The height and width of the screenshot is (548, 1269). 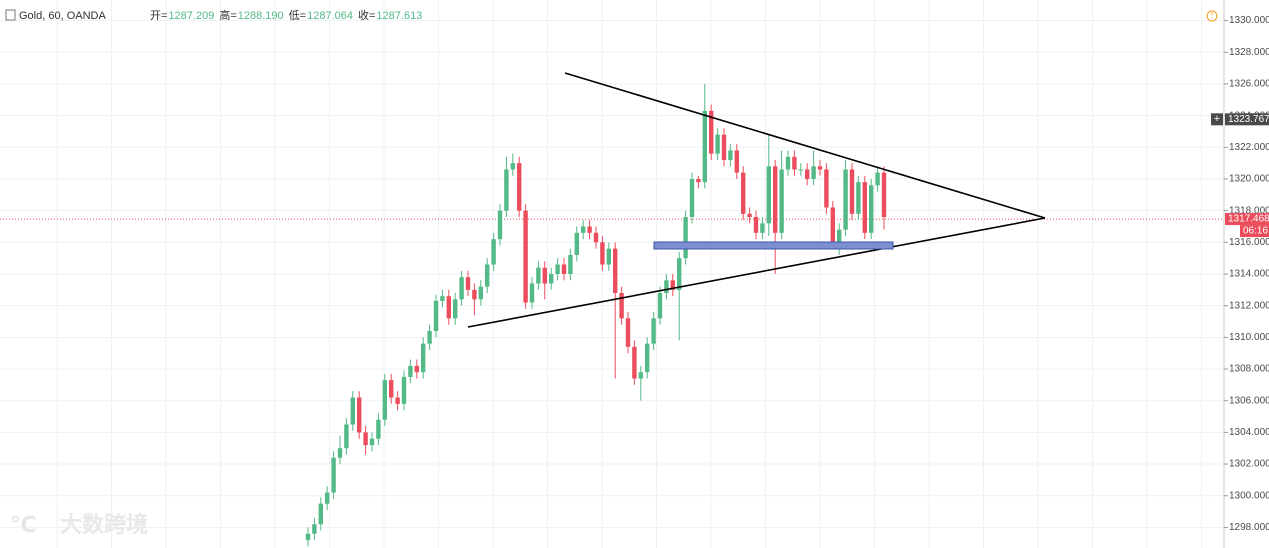 I want to click on crosshair-price-box, so click(x=1247, y=119).